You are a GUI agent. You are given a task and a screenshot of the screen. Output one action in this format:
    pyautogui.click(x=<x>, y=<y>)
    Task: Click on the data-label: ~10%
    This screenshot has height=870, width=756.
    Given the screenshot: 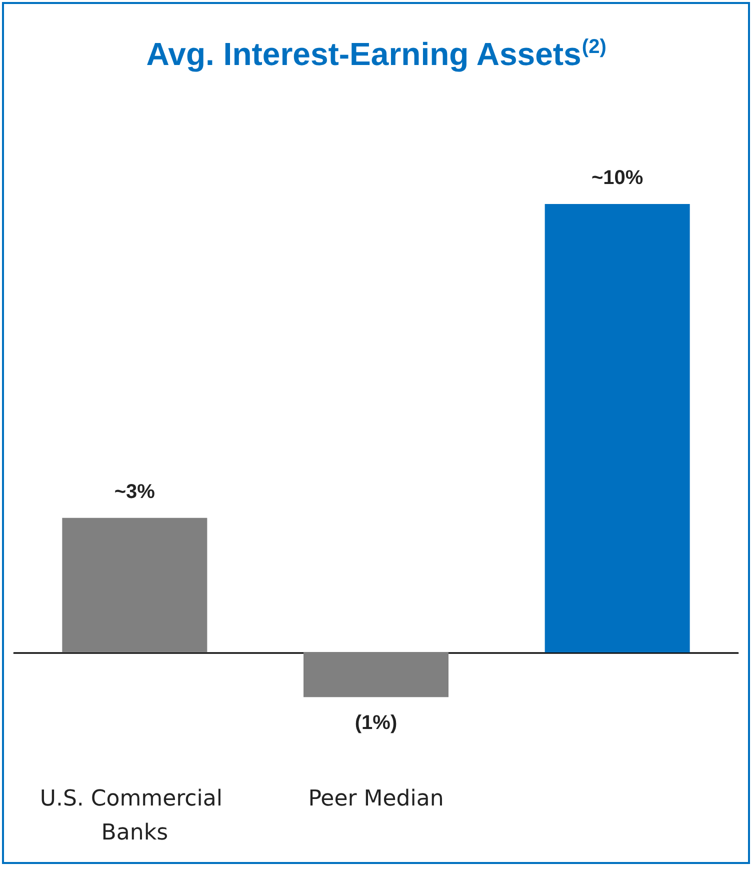 What is the action you would take?
    pyautogui.click(x=617, y=178)
    